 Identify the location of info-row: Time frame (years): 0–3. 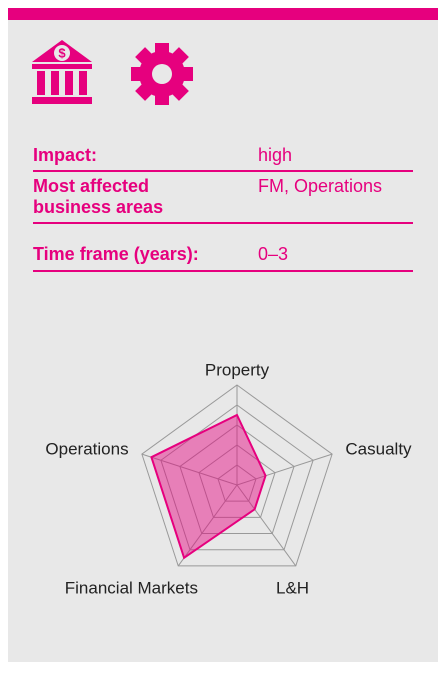
(223, 258).